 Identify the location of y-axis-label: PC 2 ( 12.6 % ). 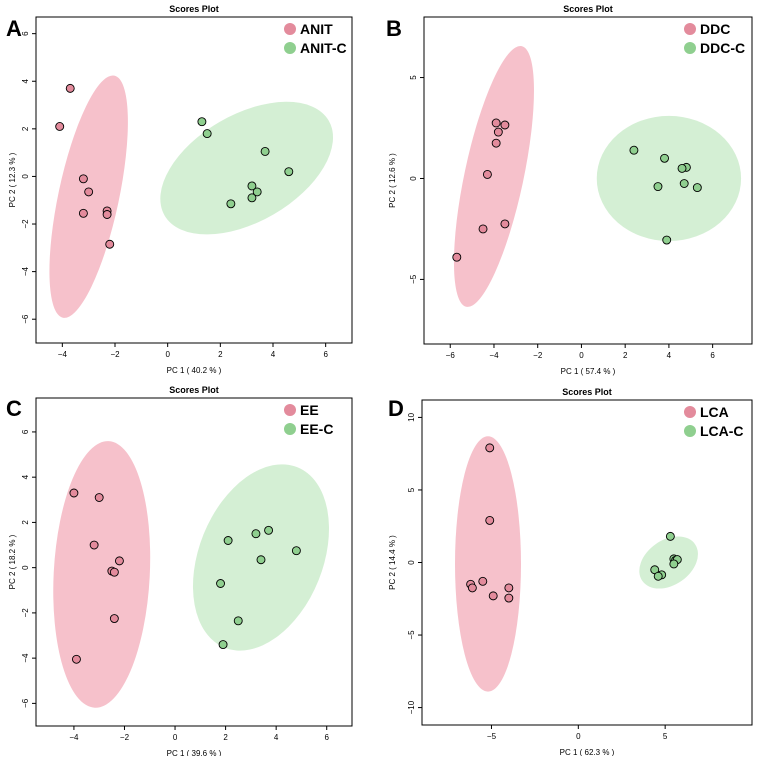
(392, 180).